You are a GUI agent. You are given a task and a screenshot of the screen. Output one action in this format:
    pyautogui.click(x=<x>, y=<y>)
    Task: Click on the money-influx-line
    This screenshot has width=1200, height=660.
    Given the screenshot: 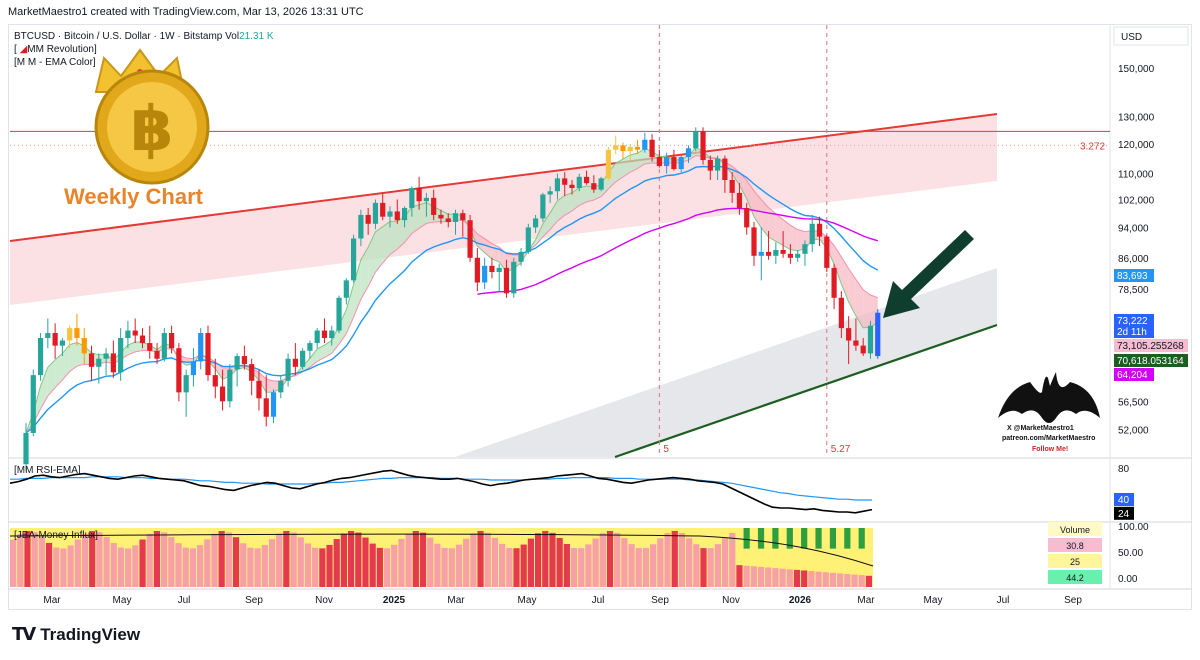 What is the action you would take?
    pyautogui.click(x=441, y=550)
    